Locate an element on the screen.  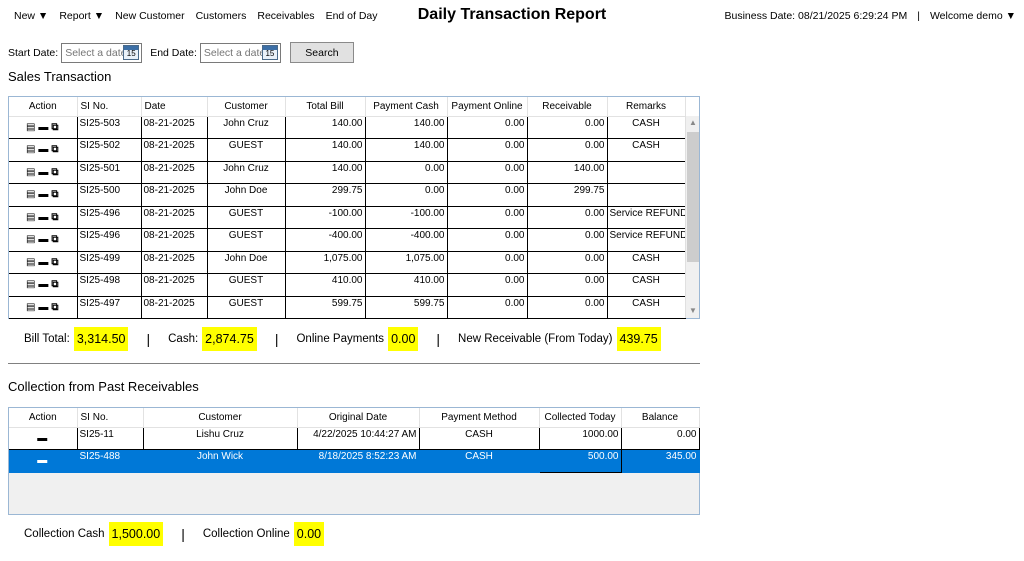
scroll-down-icon: ▼ is located at coordinates (693, 310).